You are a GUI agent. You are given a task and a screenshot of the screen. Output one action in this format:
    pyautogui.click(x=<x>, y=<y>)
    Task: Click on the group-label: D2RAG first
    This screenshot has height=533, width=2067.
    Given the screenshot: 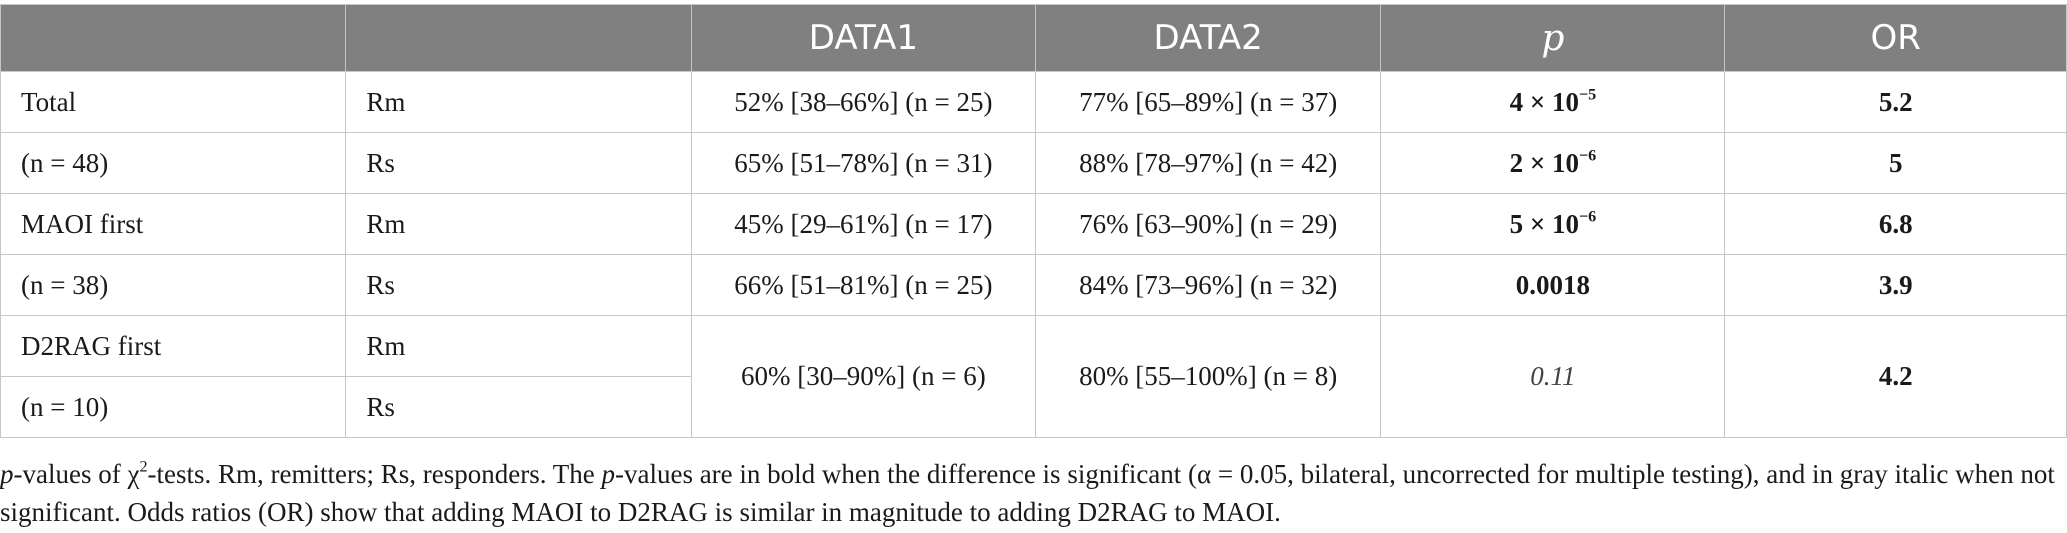 What is the action you would take?
    pyautogui.click(x=173, y=346)
    